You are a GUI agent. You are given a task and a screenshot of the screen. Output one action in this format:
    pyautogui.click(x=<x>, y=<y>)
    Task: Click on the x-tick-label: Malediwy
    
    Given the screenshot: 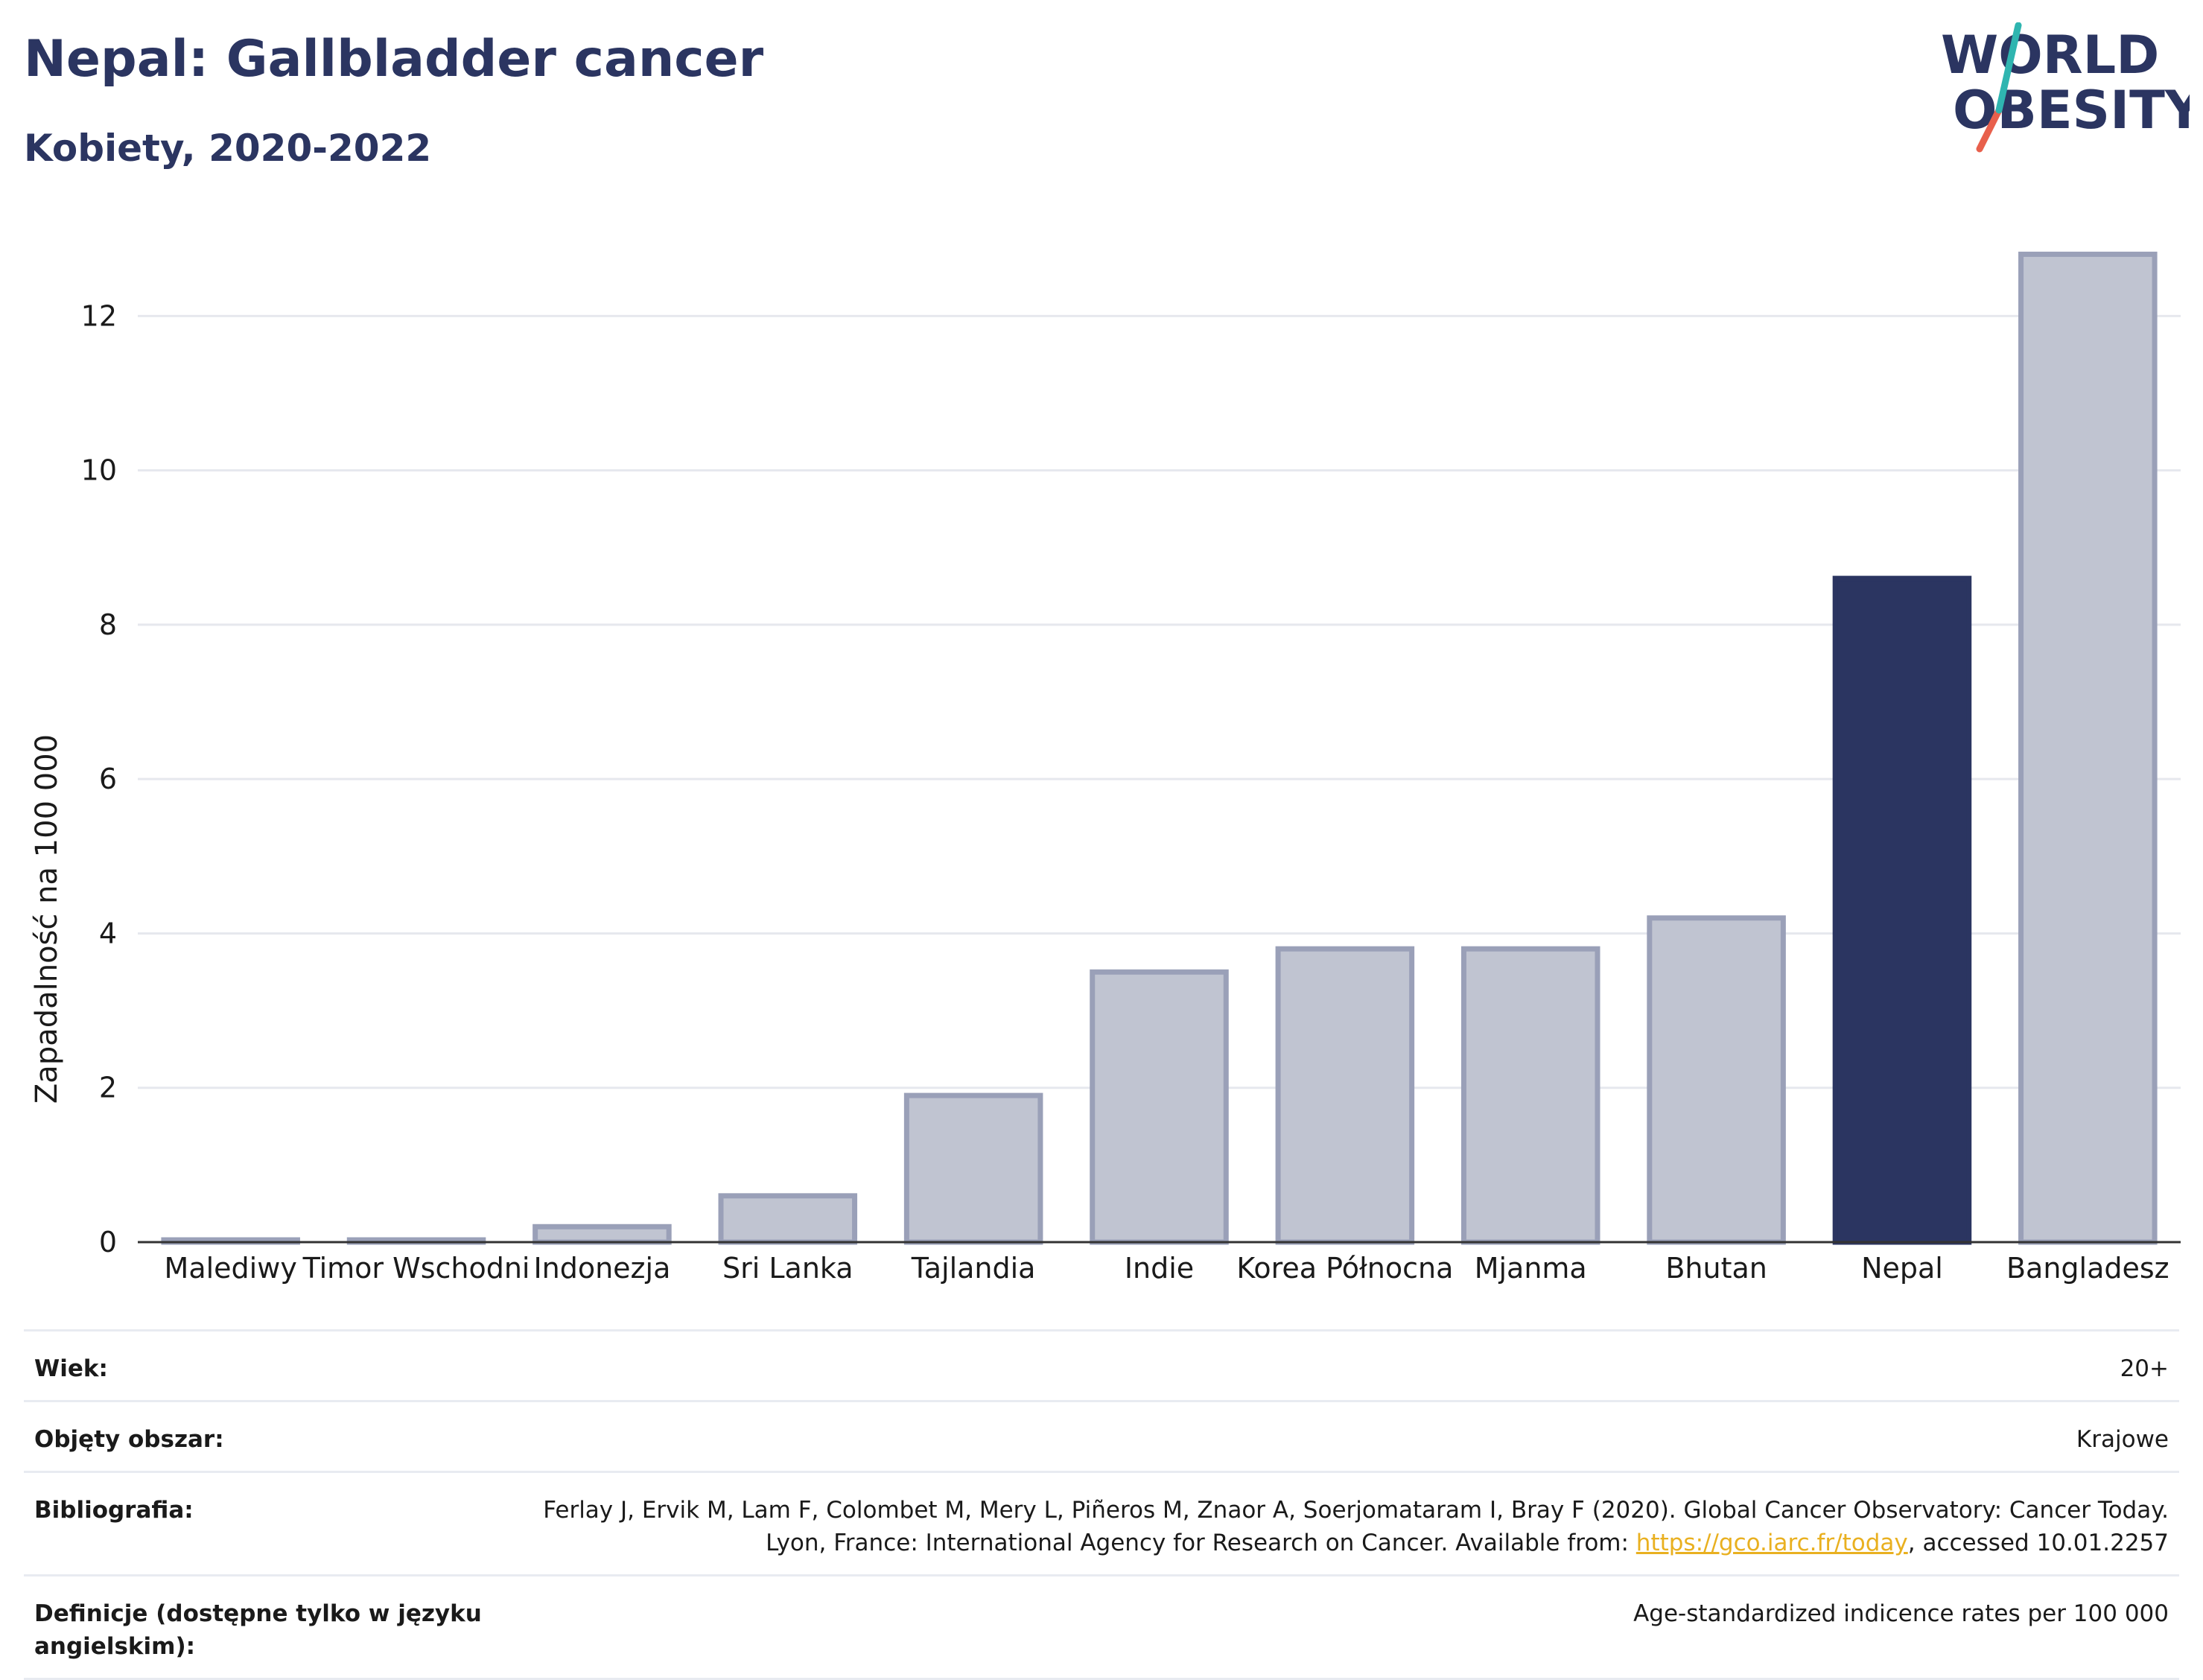 What is the action you would take?
    pyautogui.click(x=231, y=1268)
    